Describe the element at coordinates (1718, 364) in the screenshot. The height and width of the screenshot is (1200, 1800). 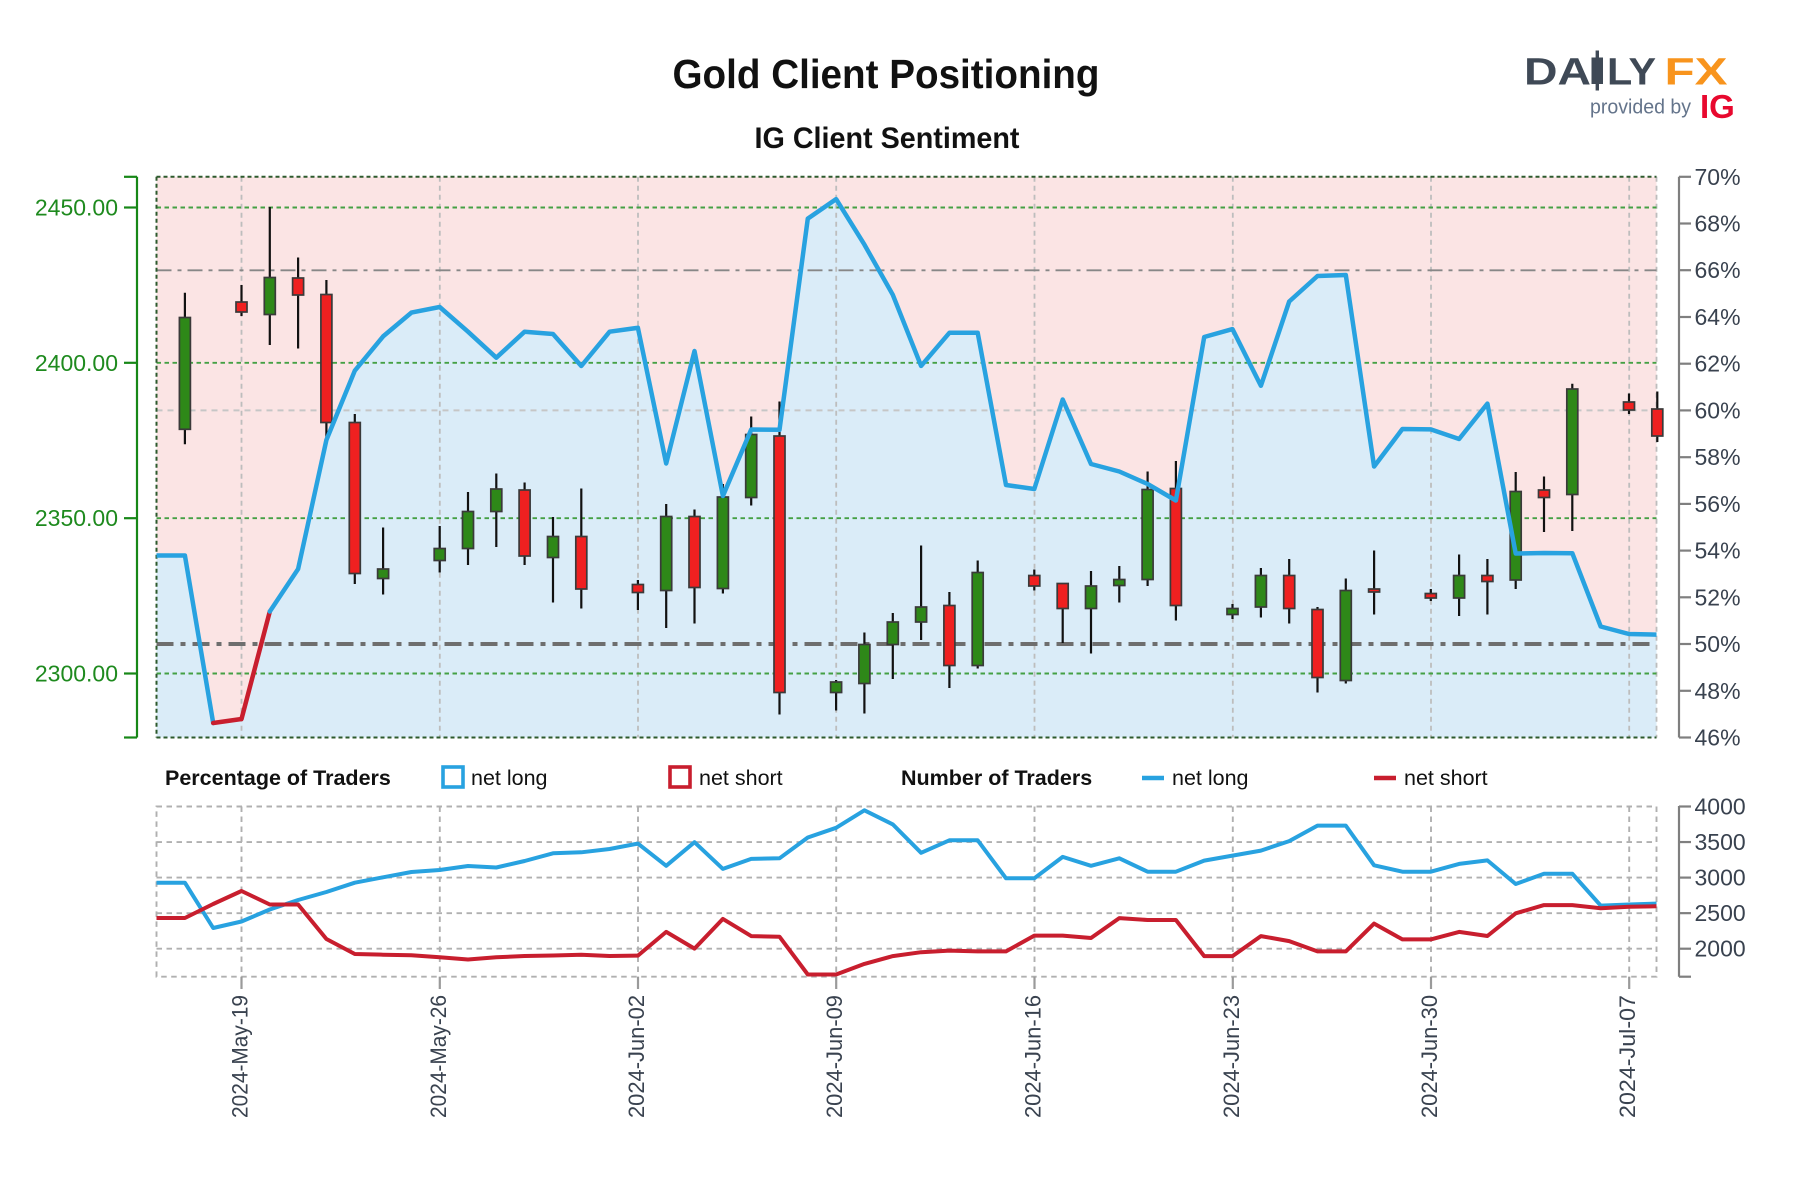
I see `svg-text: 62%` at that location.